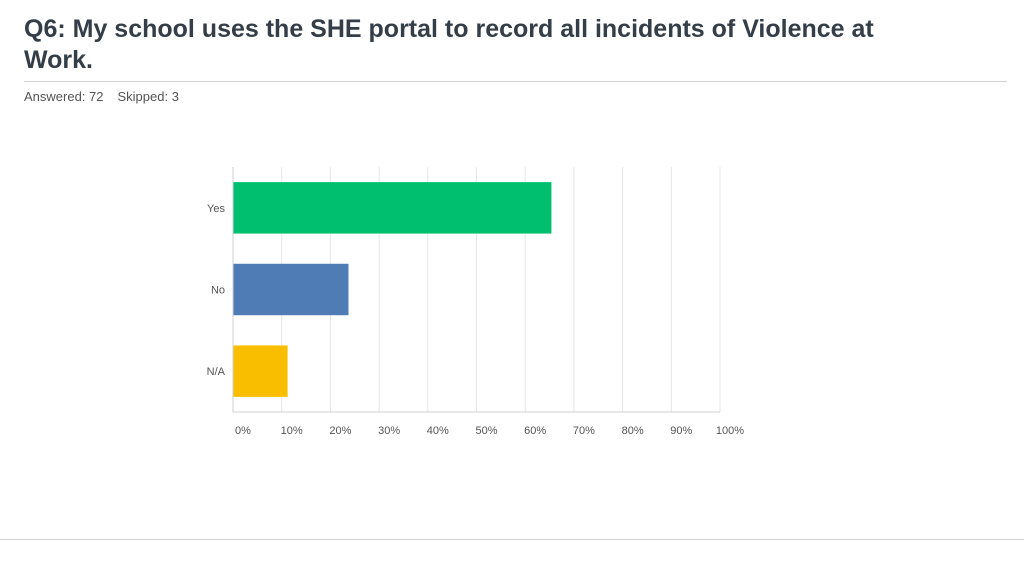 This screenshot has height=576, width=1024. Describe the element at coordinates (291, 289) in the screenshot. I see `bar-no` at that location.